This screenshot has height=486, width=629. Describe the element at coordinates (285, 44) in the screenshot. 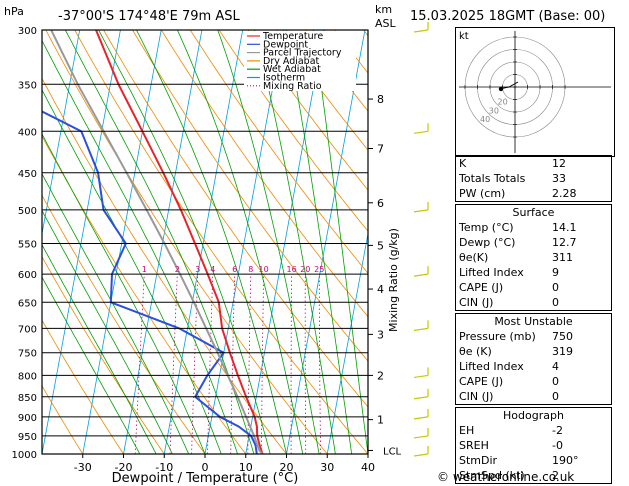

I see `legend-entry: Dewpoint` at that location.